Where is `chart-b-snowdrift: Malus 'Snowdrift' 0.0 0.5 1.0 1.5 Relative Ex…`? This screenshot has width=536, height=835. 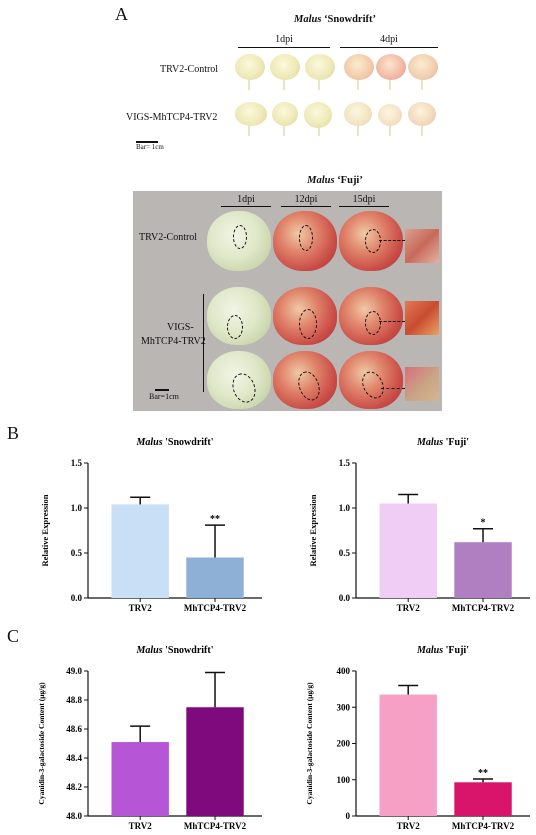
chart-b-snowdrift: Malus 'Snowdrift' 0.0 0.5 1.0 1.5 Relative Ex… is located at coordinates (151, 525).